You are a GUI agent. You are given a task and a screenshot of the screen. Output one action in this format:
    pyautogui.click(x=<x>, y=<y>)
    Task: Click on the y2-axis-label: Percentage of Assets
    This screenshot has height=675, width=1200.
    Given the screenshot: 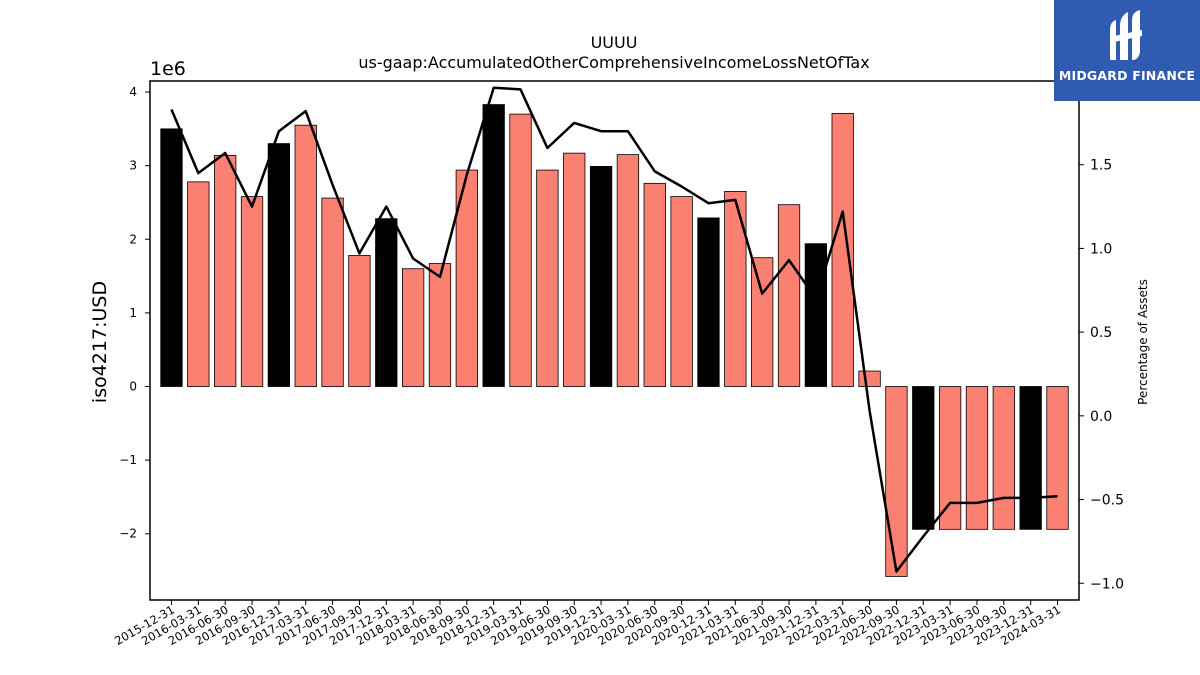 What is the action you would take?
    pyautogui.click(x=1143, y=342)
    